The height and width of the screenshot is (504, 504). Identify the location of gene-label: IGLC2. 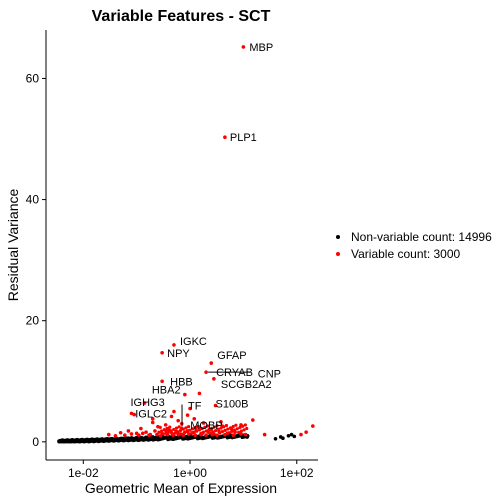
(151, 415).